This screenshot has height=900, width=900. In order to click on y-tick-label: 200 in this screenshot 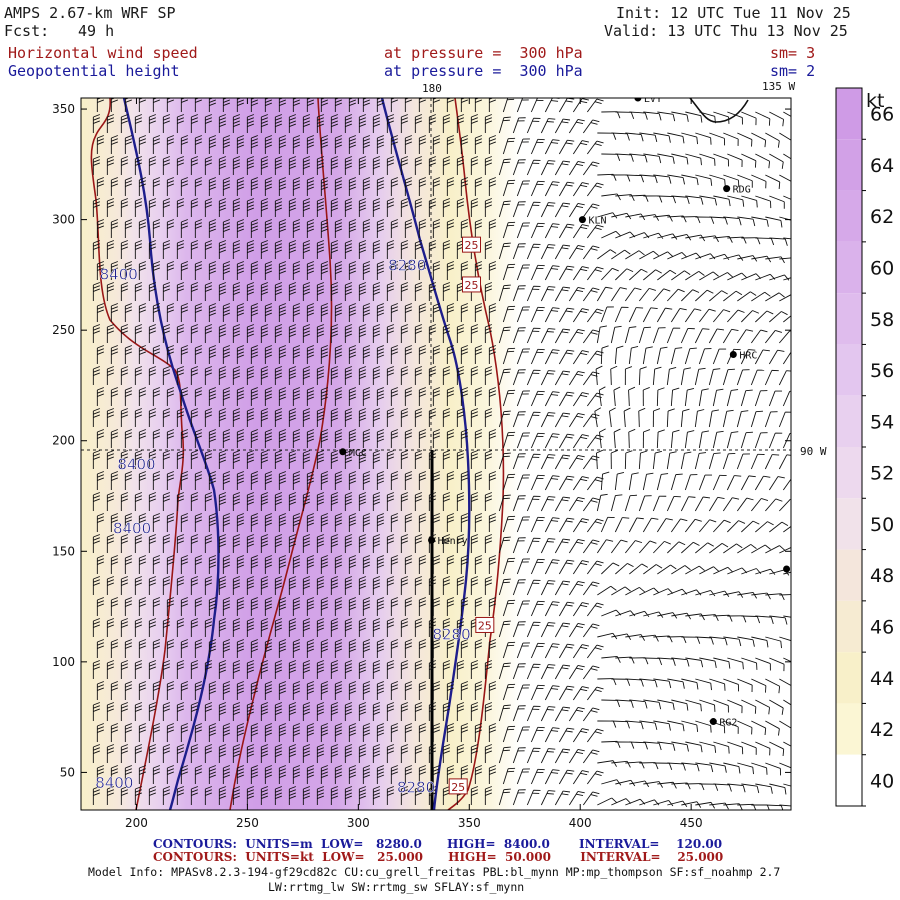, I will do `click(63, 441)`.